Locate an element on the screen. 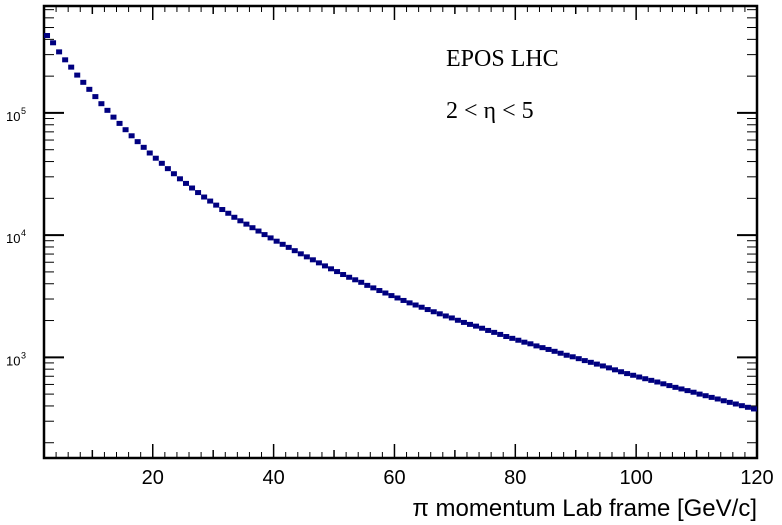  annotation-generator: EPOS LHC is located at coordinates (502, 59).